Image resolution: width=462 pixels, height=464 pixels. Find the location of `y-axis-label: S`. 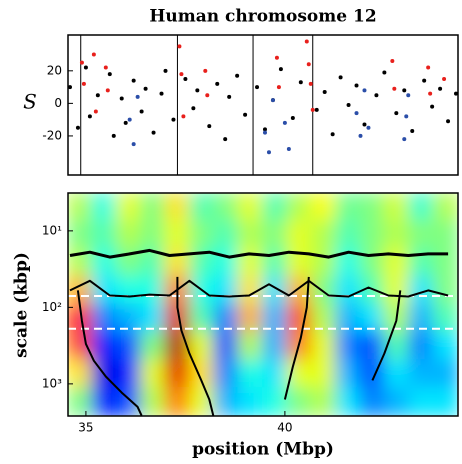

y-axis-label: S is located at coordinates (30, 102).